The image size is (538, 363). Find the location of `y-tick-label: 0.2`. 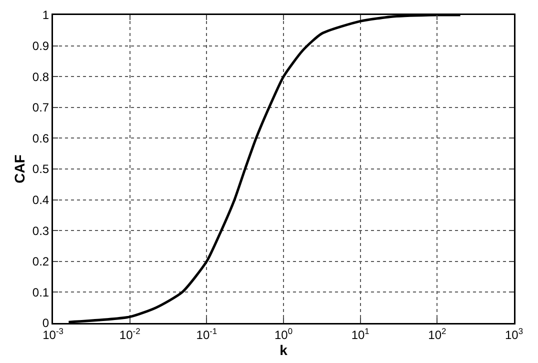

y-tick-label: 0.2 is located at coordinates (41, 261).